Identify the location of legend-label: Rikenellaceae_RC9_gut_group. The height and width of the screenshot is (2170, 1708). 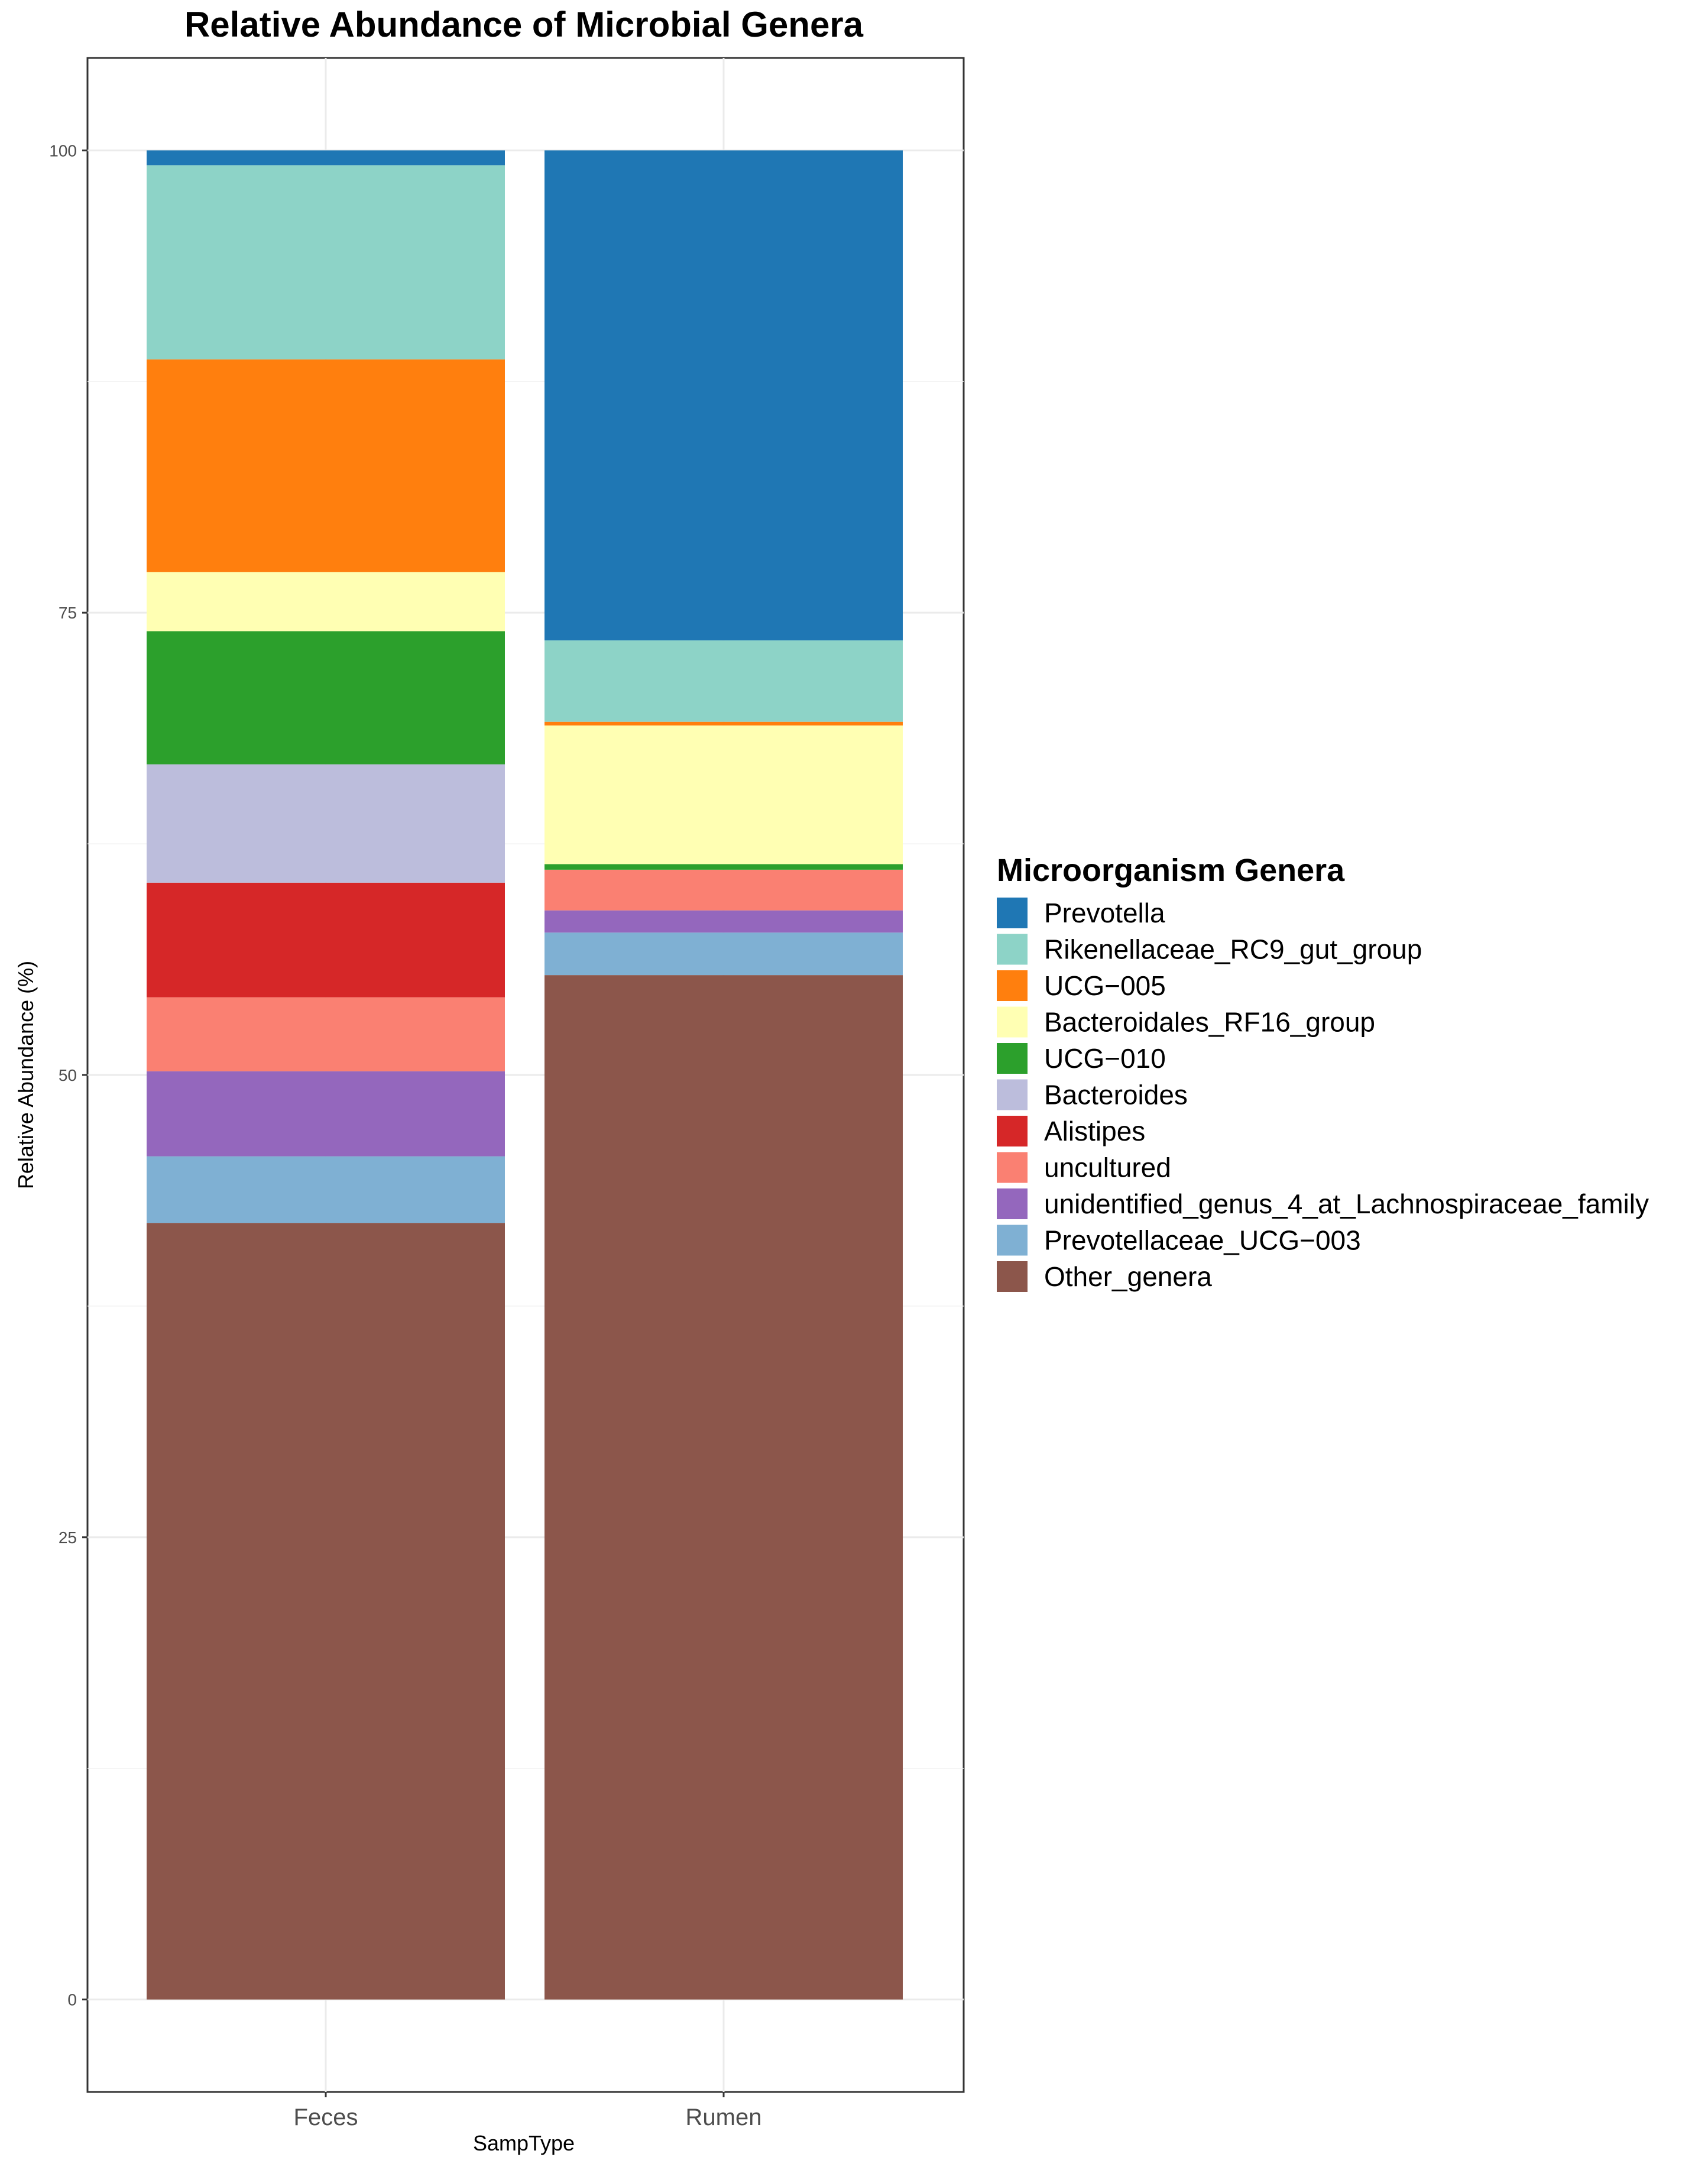
(1233, 949).